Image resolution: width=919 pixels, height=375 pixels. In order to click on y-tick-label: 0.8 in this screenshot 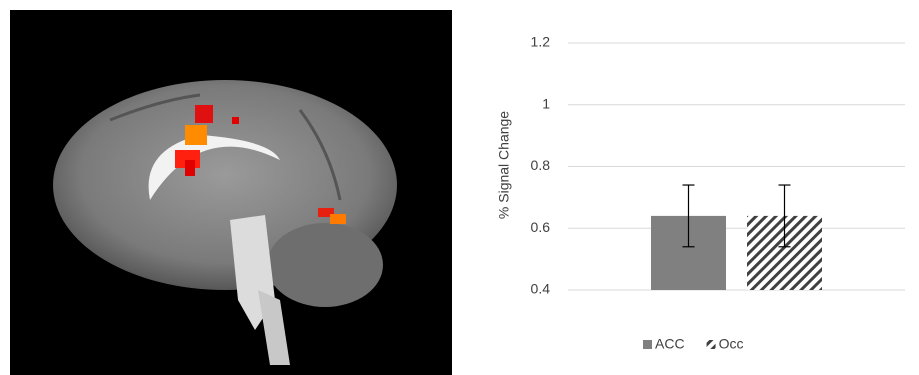, I will do `click(541, 165)`.